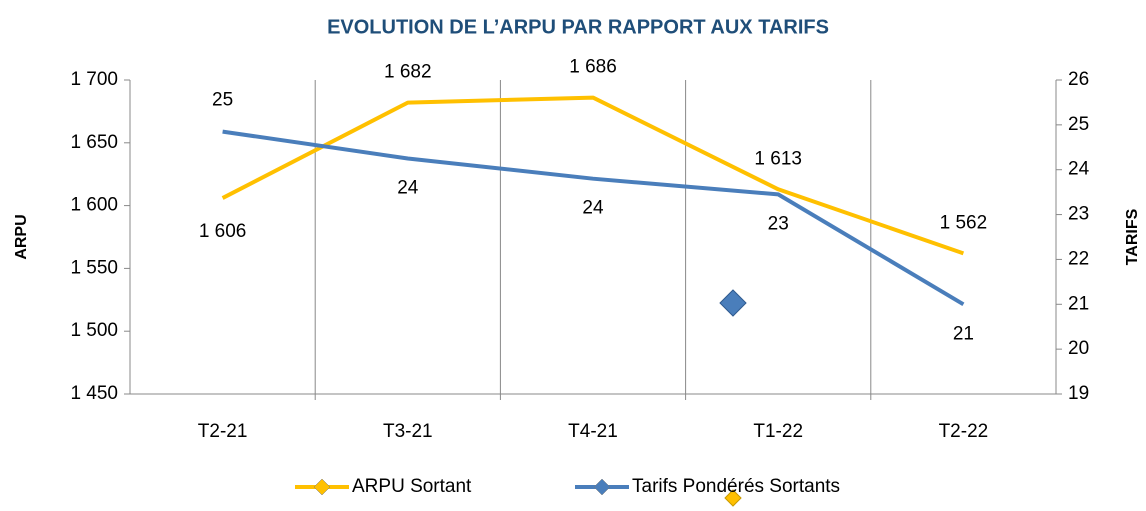 The height and width of the screenshot is (511, 1146). Describe the element at coordinates (964, 431) in the screenshot. I see `x-tick-label: T2-22` at that location.